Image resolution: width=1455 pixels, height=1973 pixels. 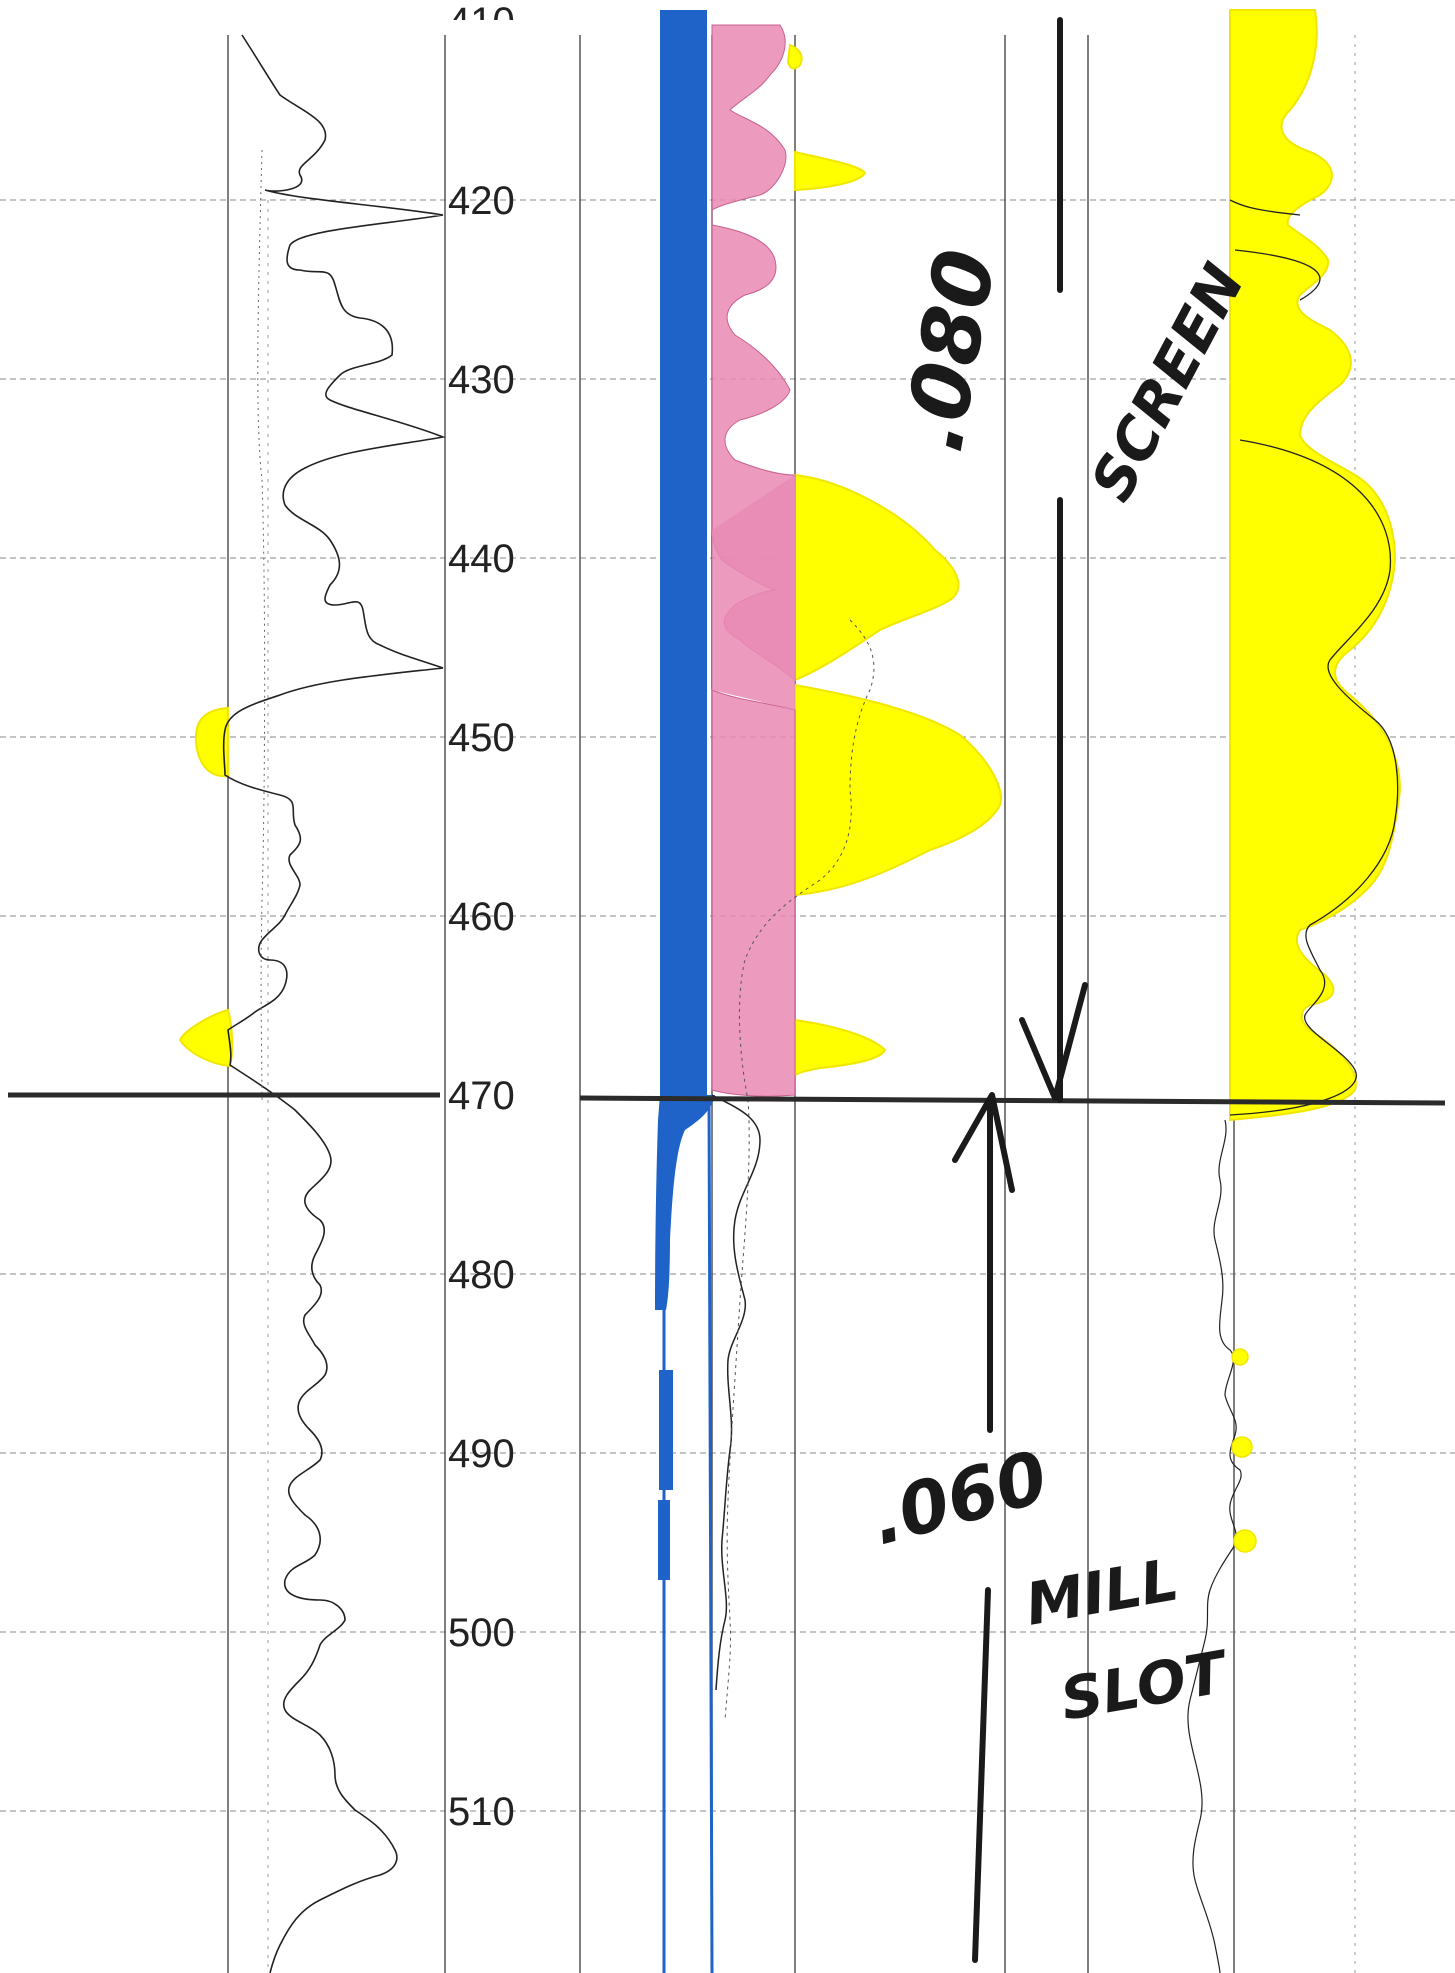 What do you see at coordinates (261, 625) in the screenshot?
I see `left-track-dotted-curve` at bounding box center [261, 625].